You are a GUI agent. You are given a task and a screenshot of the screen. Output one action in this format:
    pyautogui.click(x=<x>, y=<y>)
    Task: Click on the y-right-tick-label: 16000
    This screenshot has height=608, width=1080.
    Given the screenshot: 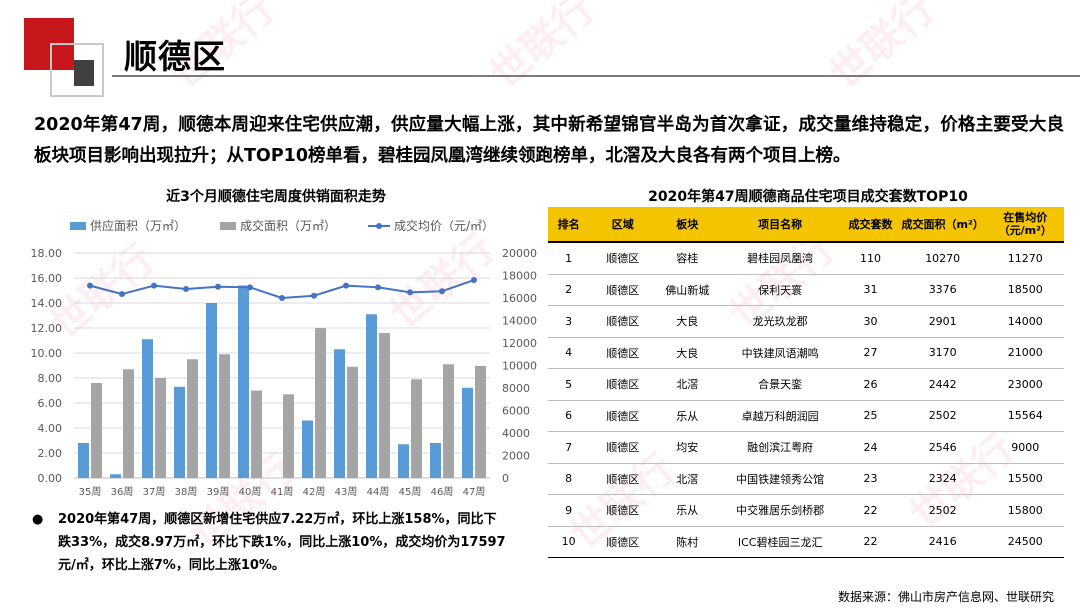 What is the action you would take?
    pyautogui.click(x=519, y=298)
    